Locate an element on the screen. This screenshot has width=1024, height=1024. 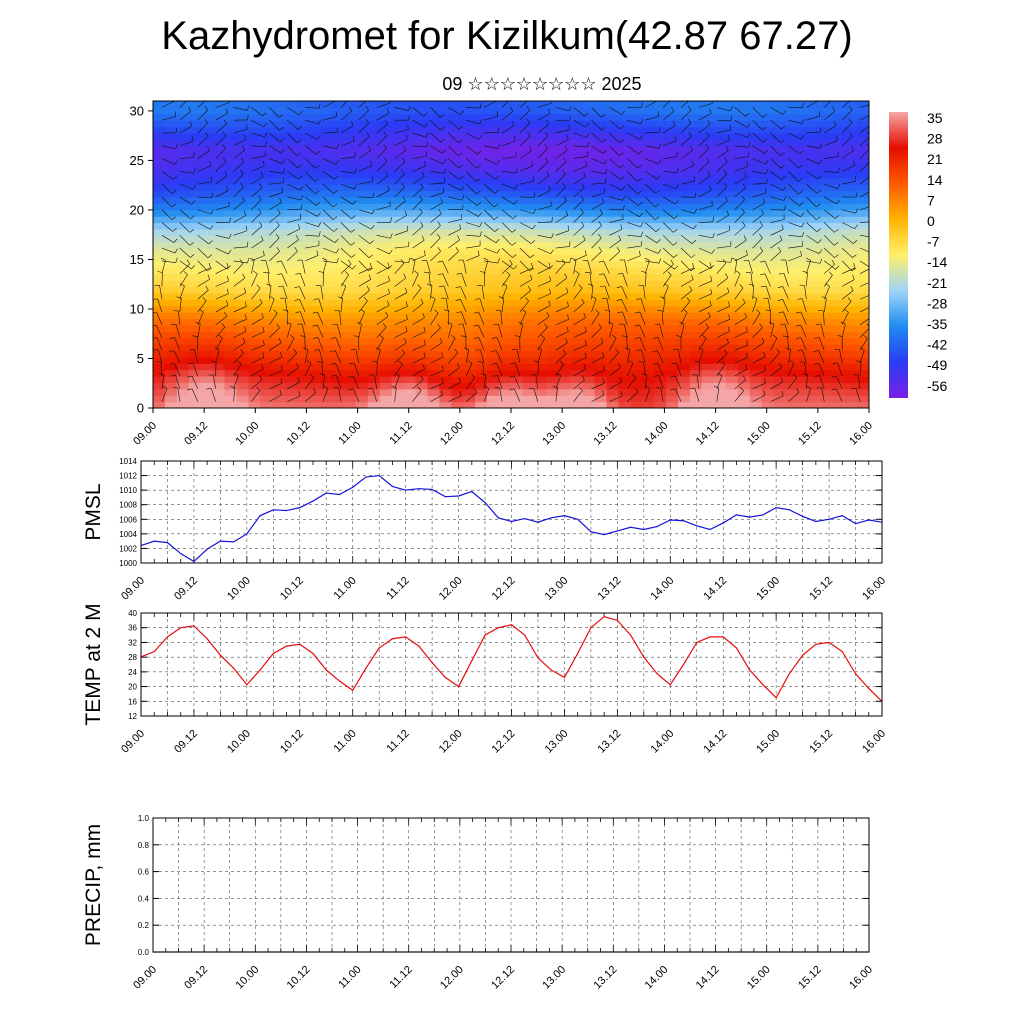
x-tick-label: 10.00 is located at coordinates (247, 434).